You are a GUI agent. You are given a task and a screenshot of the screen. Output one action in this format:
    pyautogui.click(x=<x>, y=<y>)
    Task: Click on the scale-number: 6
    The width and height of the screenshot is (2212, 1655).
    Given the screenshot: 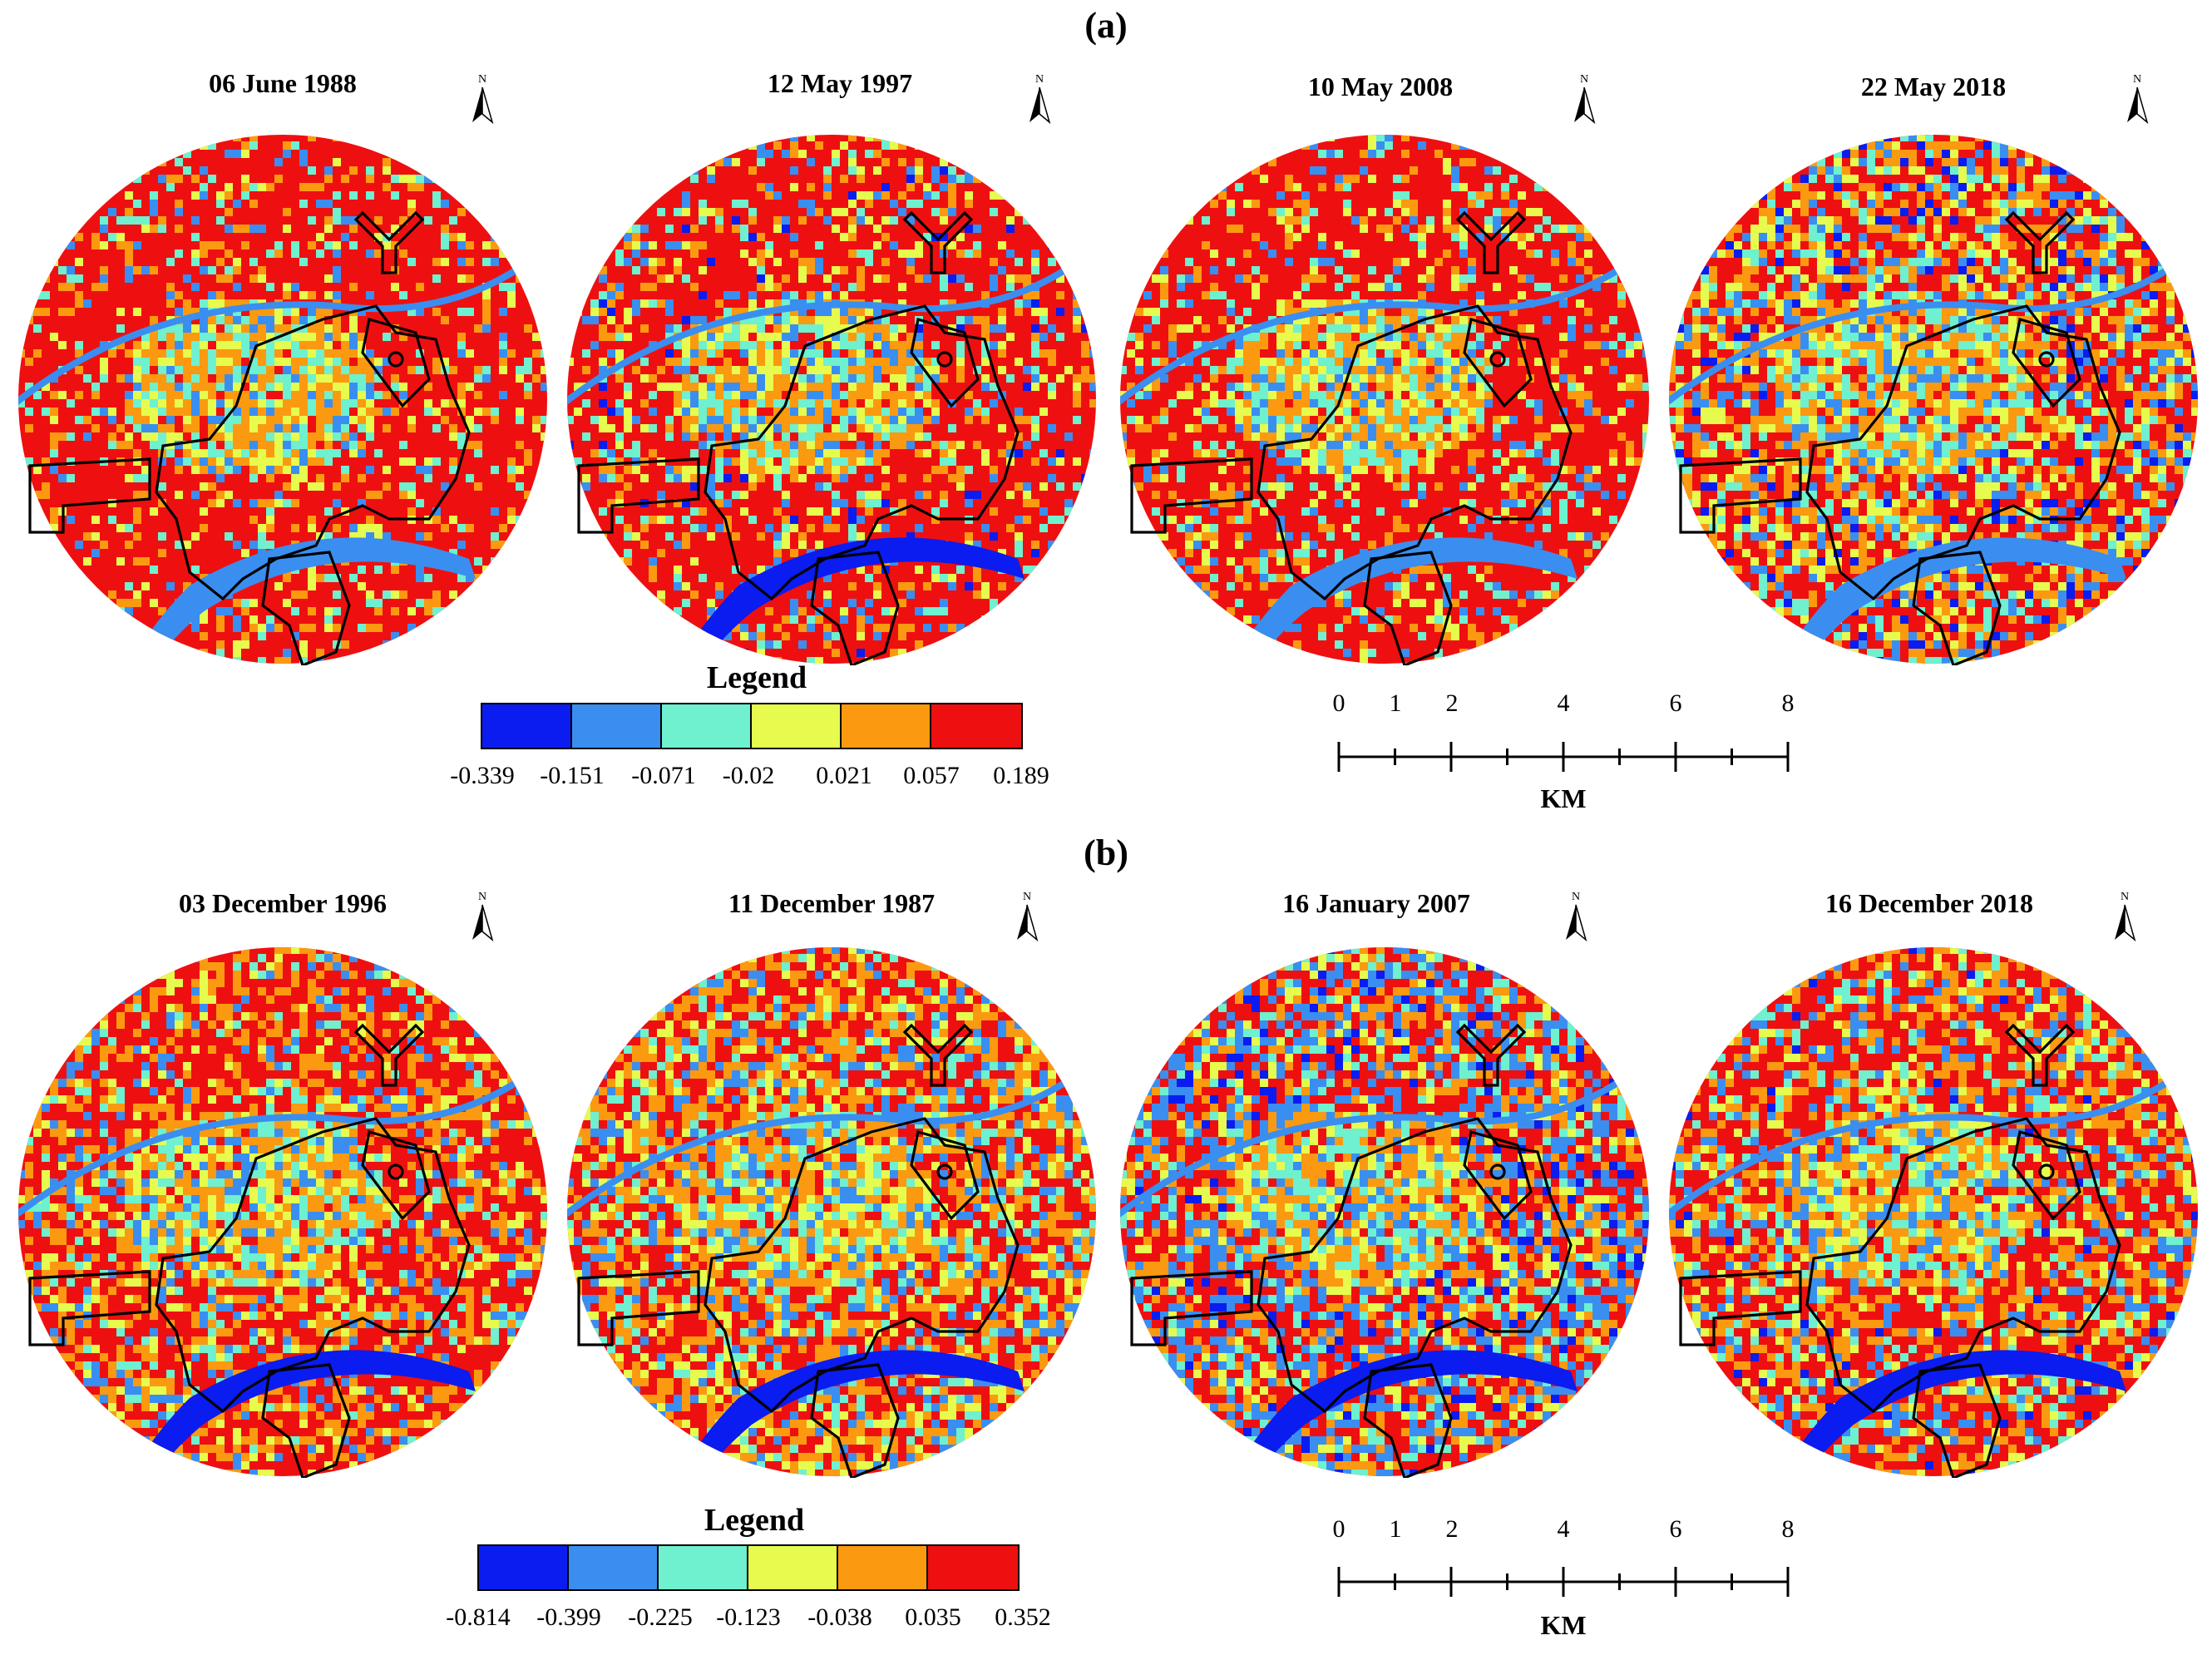 What is the action you would take?
    pyautogui.click(x=1676, y=703)
    